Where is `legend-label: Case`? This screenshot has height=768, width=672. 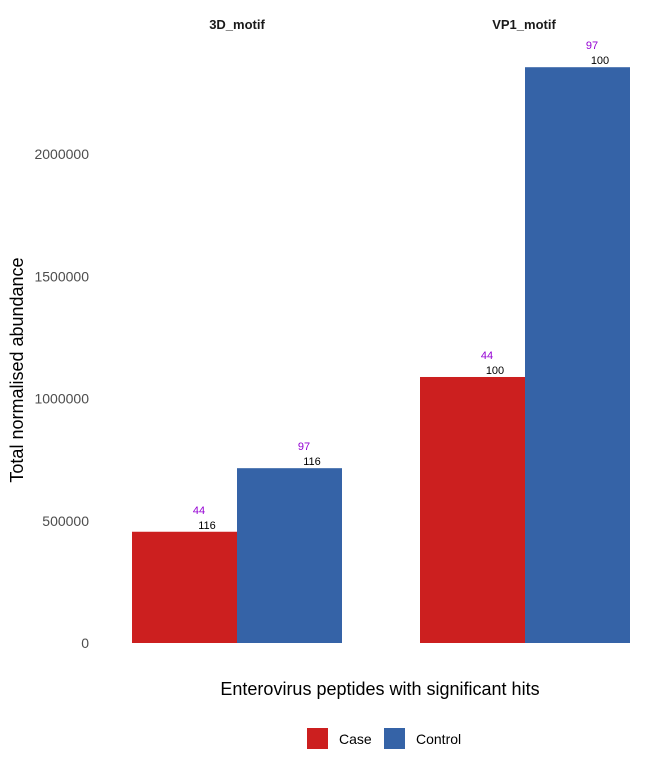
legend-label: Case is located at coordinates (355, 739).